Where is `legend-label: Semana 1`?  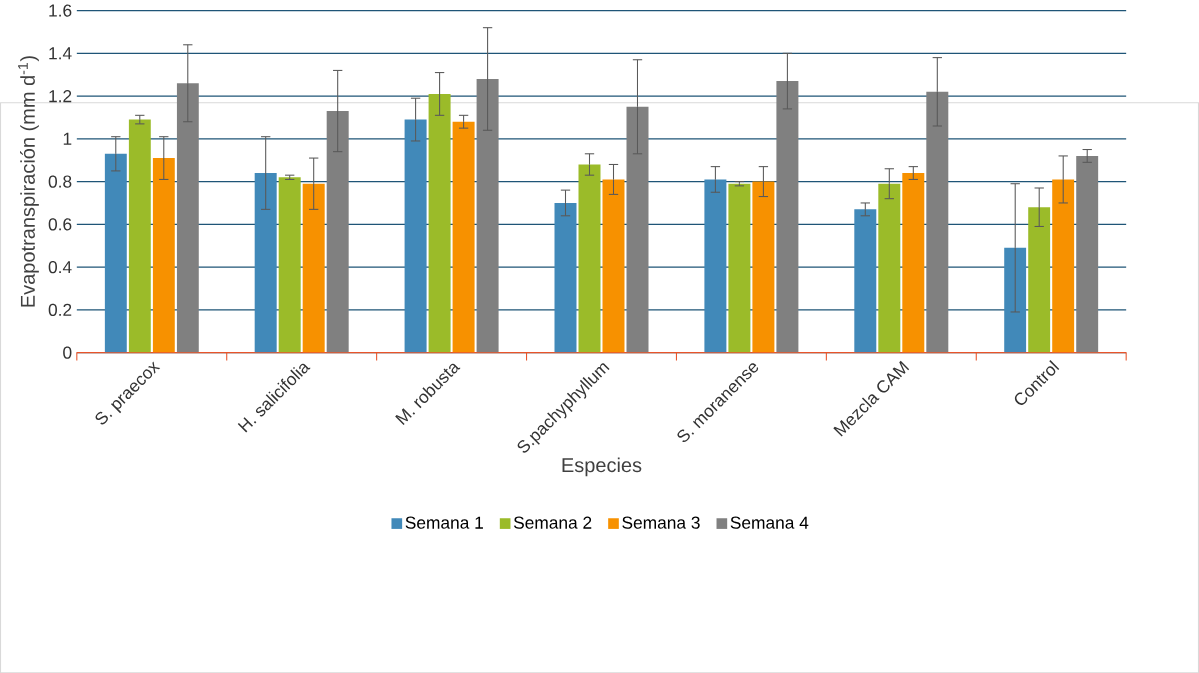
legend-label: Semana 1 is located at coordinates (444, 522).